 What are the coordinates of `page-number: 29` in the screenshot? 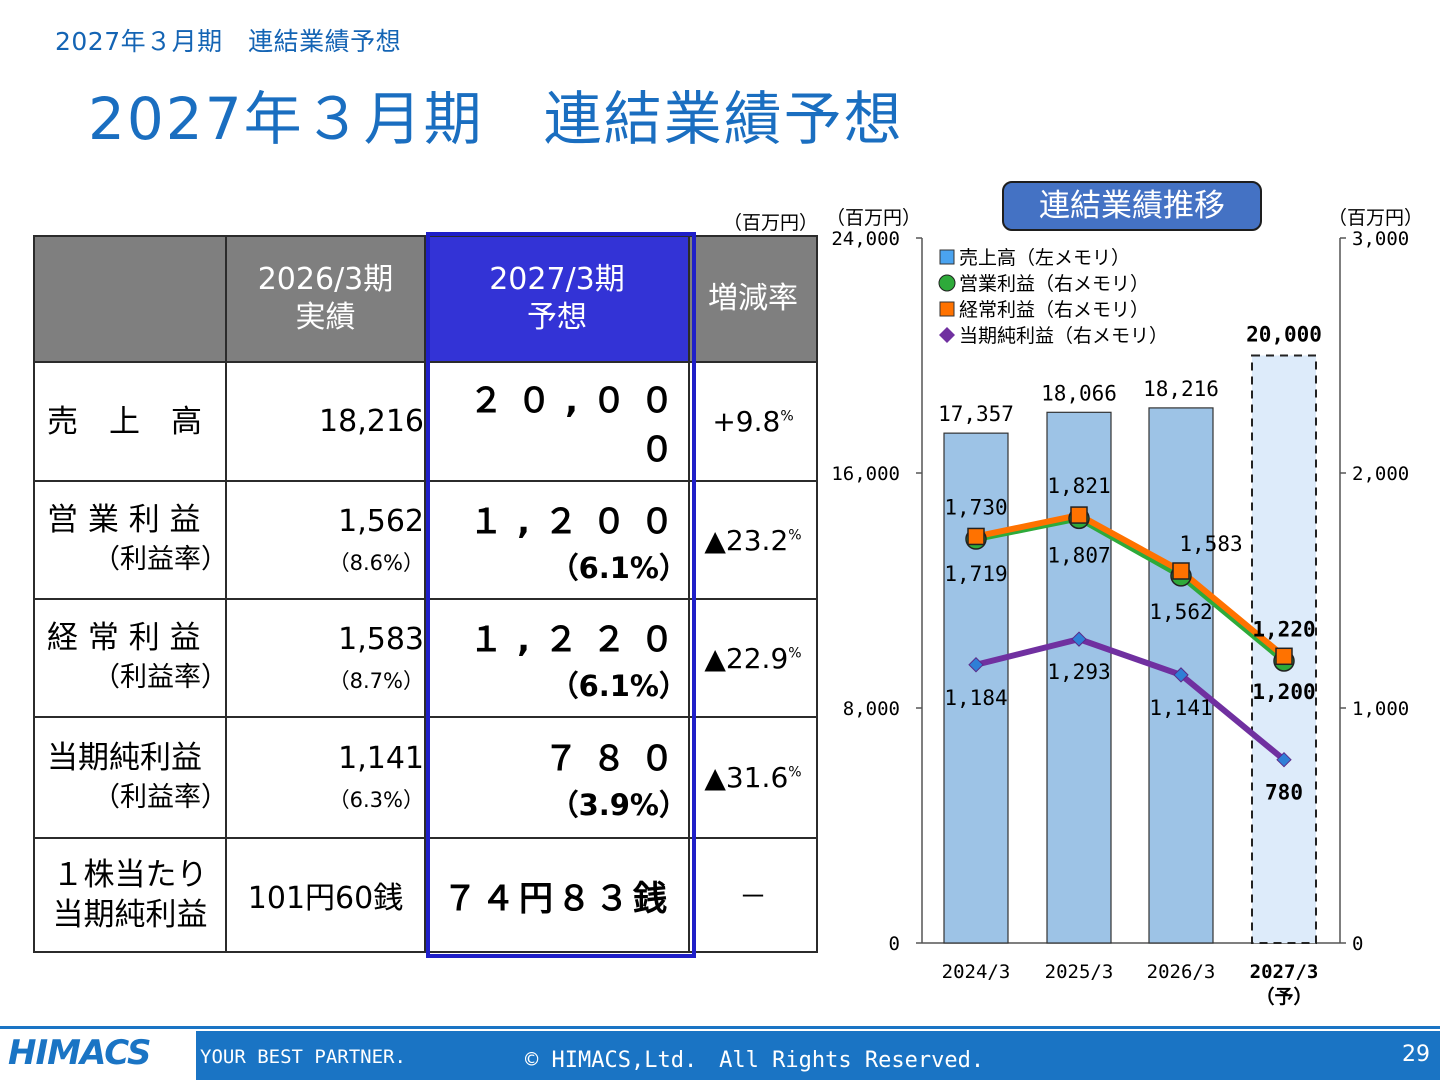 It's located at (1416, 1054).